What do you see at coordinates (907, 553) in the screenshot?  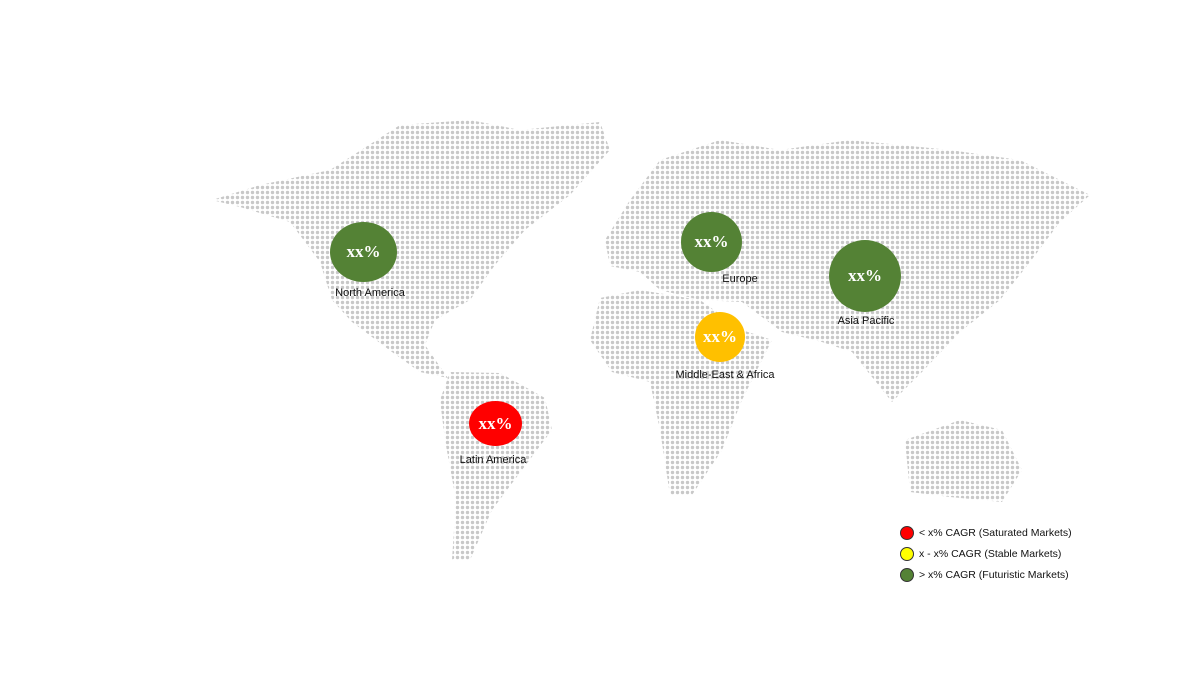 I see `yellow-circle-icon` at bounding box center [907, 553].